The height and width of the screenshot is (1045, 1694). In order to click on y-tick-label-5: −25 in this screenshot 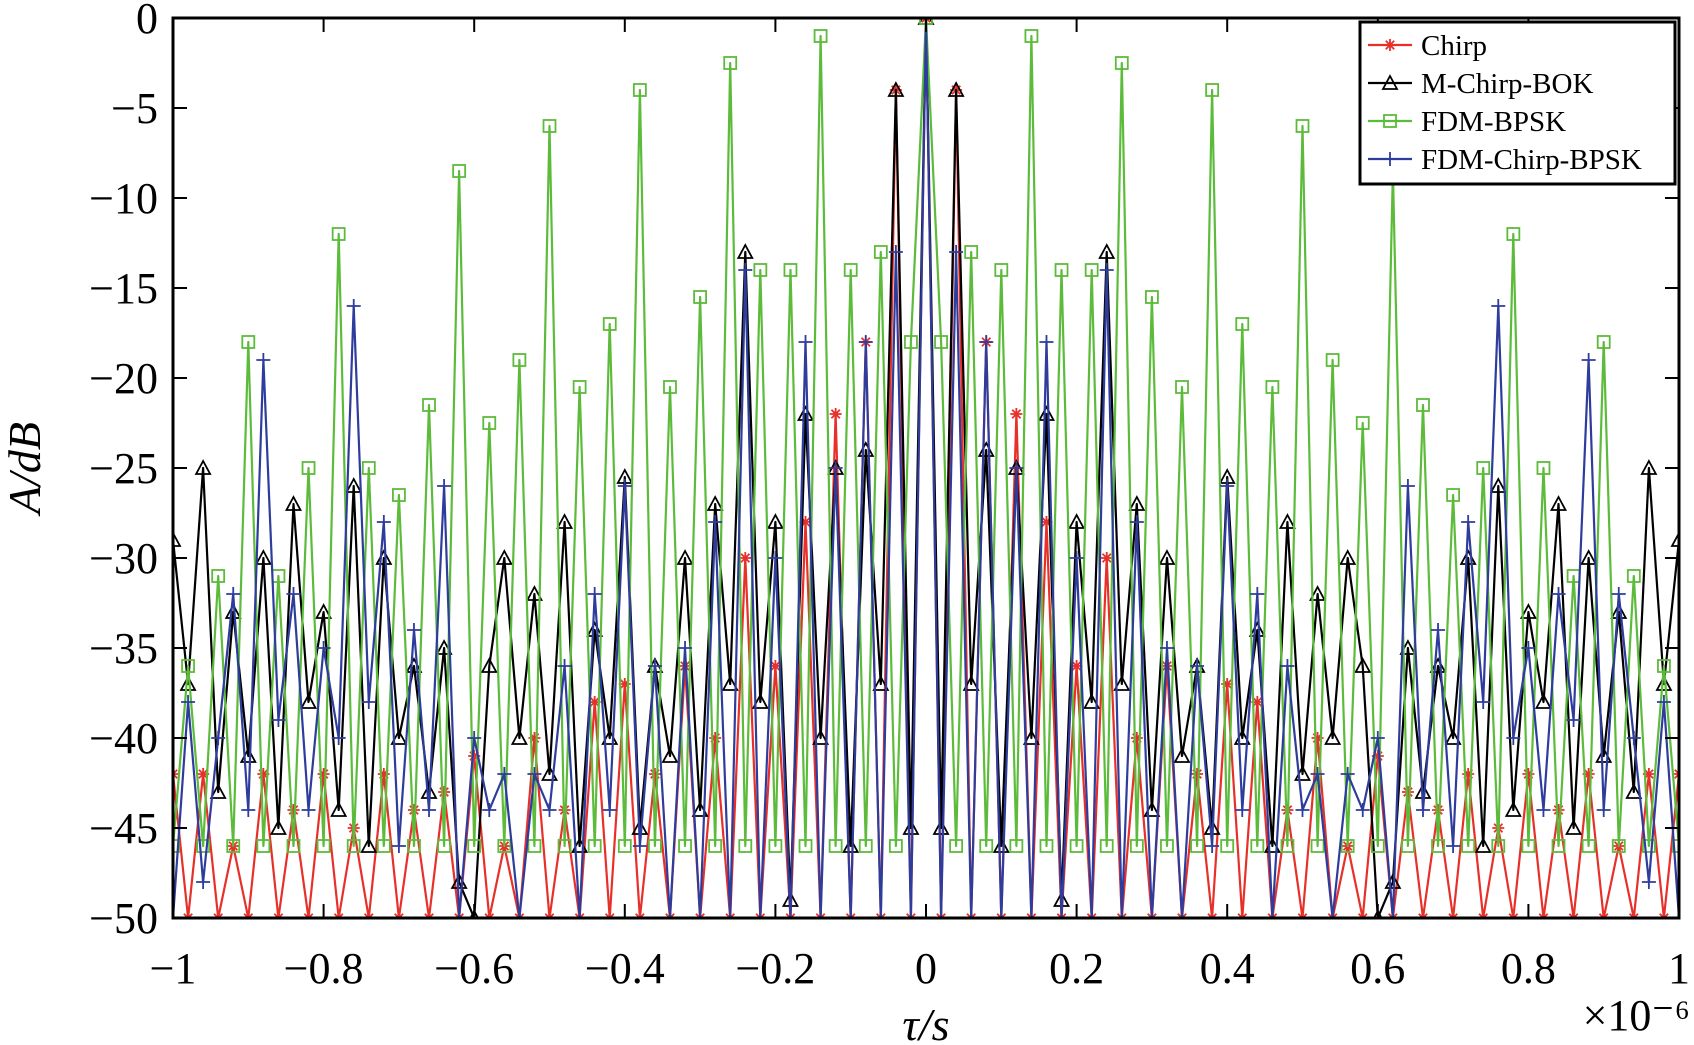, I will do `click(123, 468)`.